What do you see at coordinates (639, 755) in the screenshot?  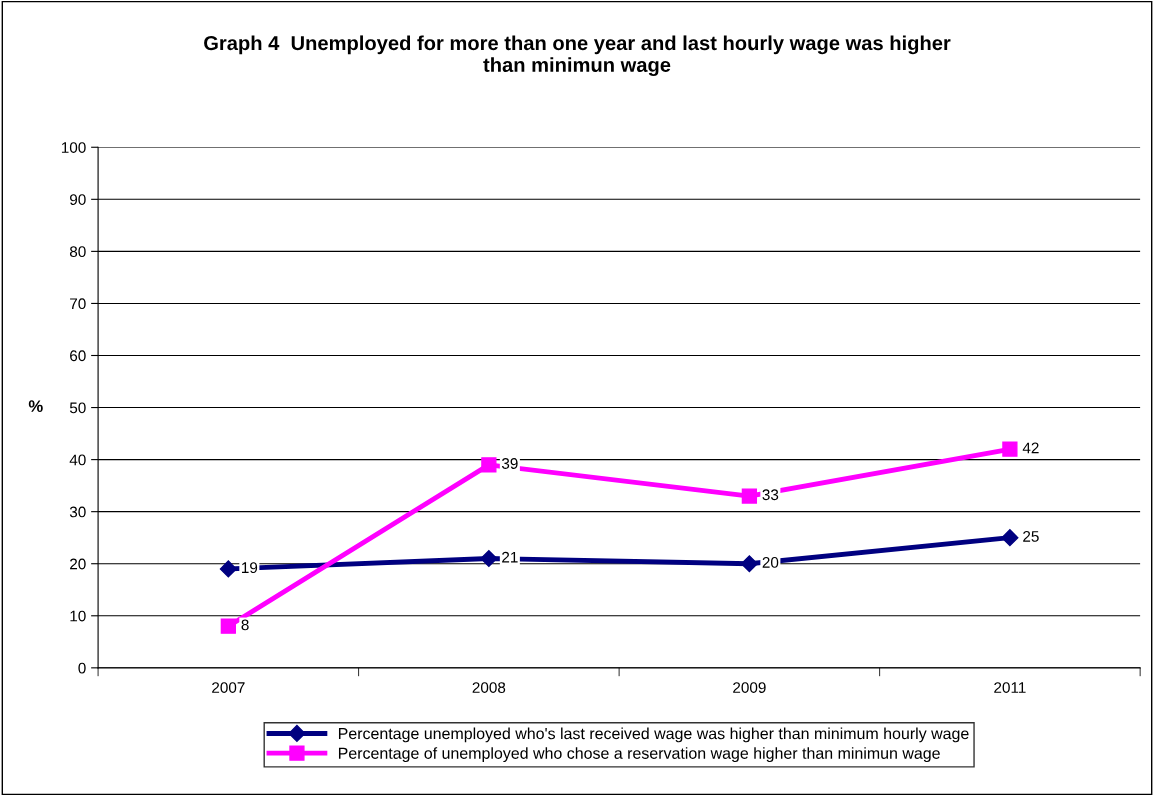 I see `legend-label: Percentage of unemployed who chose a reservation wage higher than minimun wage` at bounding box center [639, 755].